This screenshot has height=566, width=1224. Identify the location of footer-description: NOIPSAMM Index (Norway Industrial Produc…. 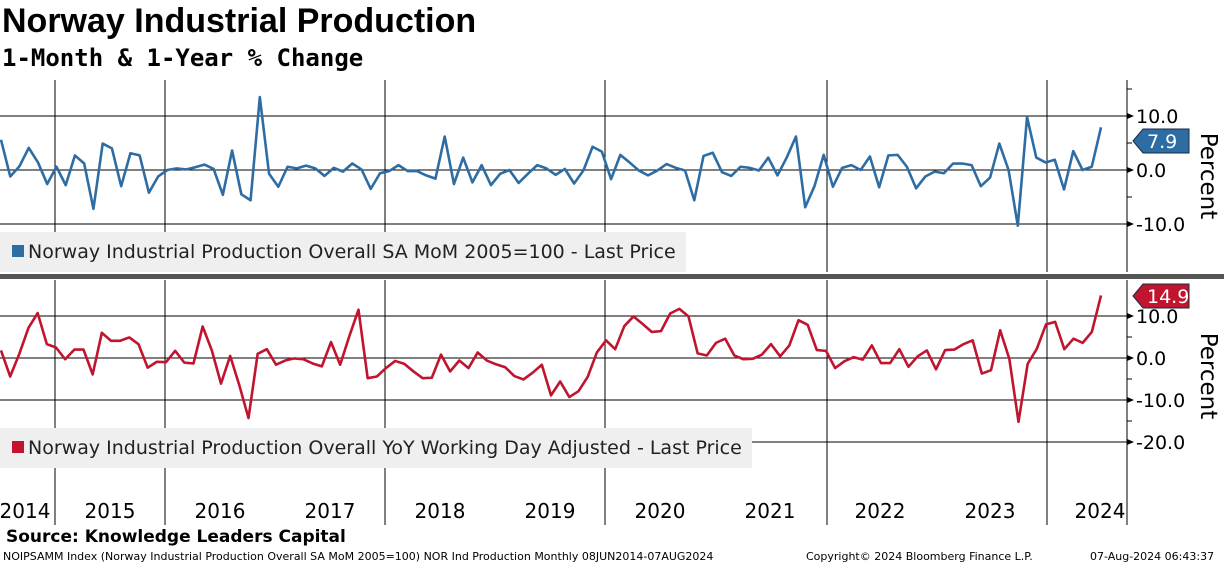
(358, 556).